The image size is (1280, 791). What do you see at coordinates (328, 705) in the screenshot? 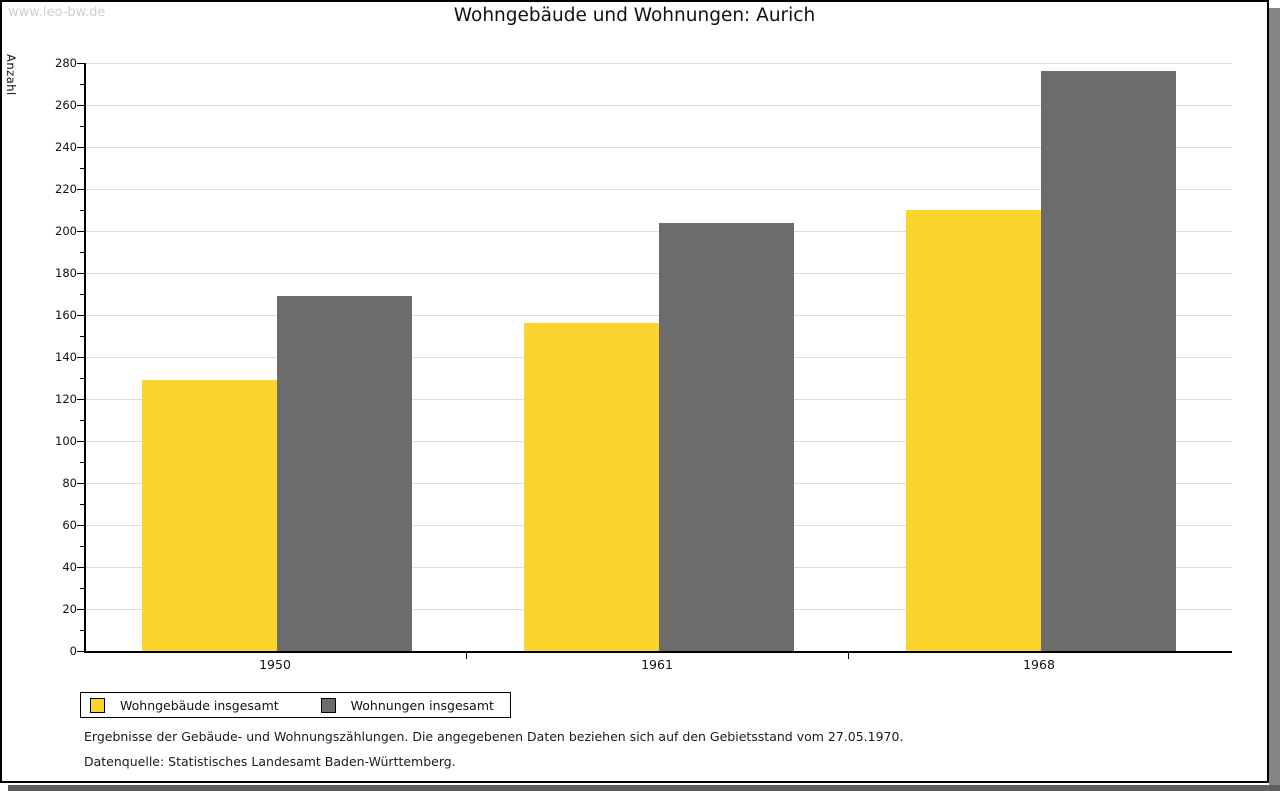
I see `legend-swatch-wohnungen` at bounding box center [328, 705].